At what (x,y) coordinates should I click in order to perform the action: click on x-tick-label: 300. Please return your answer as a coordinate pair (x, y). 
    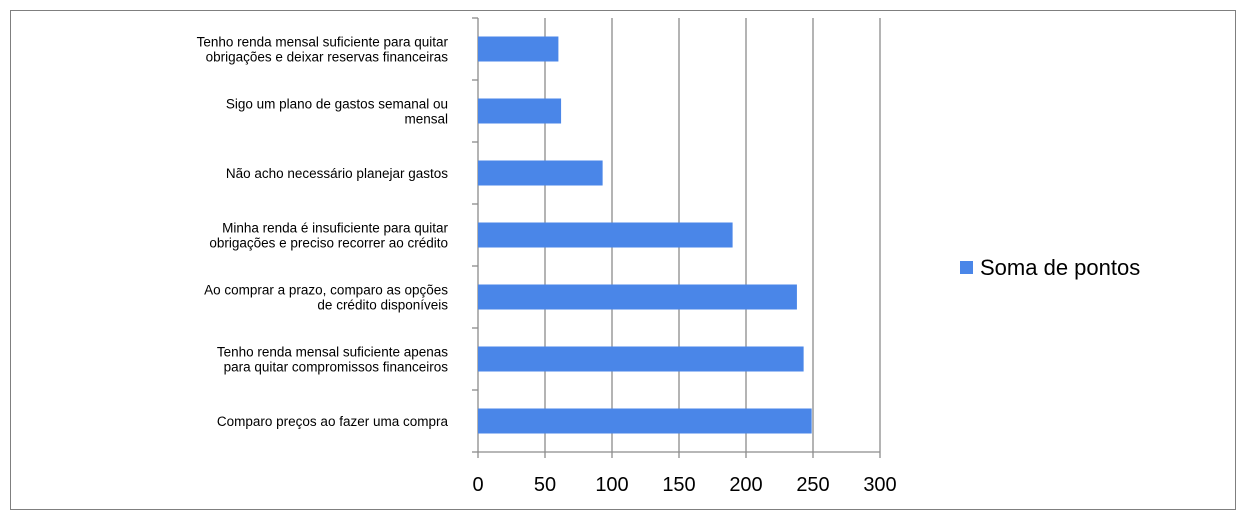
    Looking at the image, I should click on (879, 485).